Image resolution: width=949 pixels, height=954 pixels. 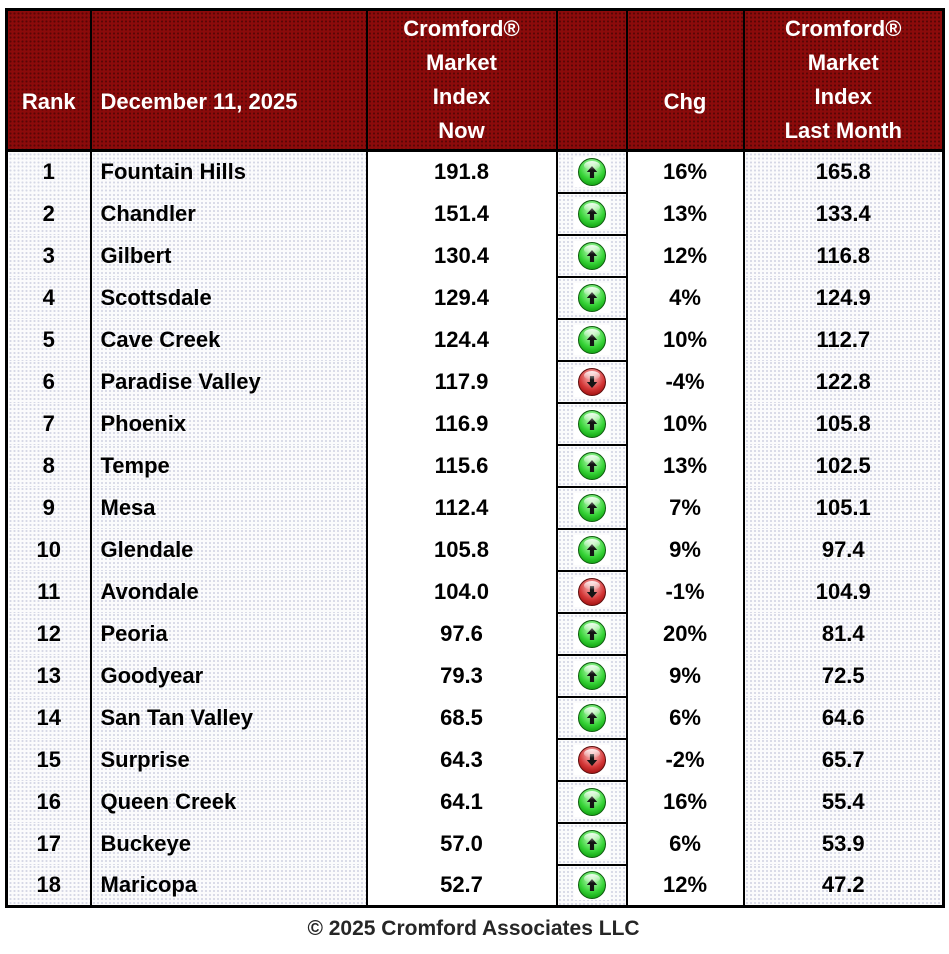 What do you see at coordinates (461, 885) in the screenshot?
I see `index-now-cell: 52.7` at bounding box center [461, 885].